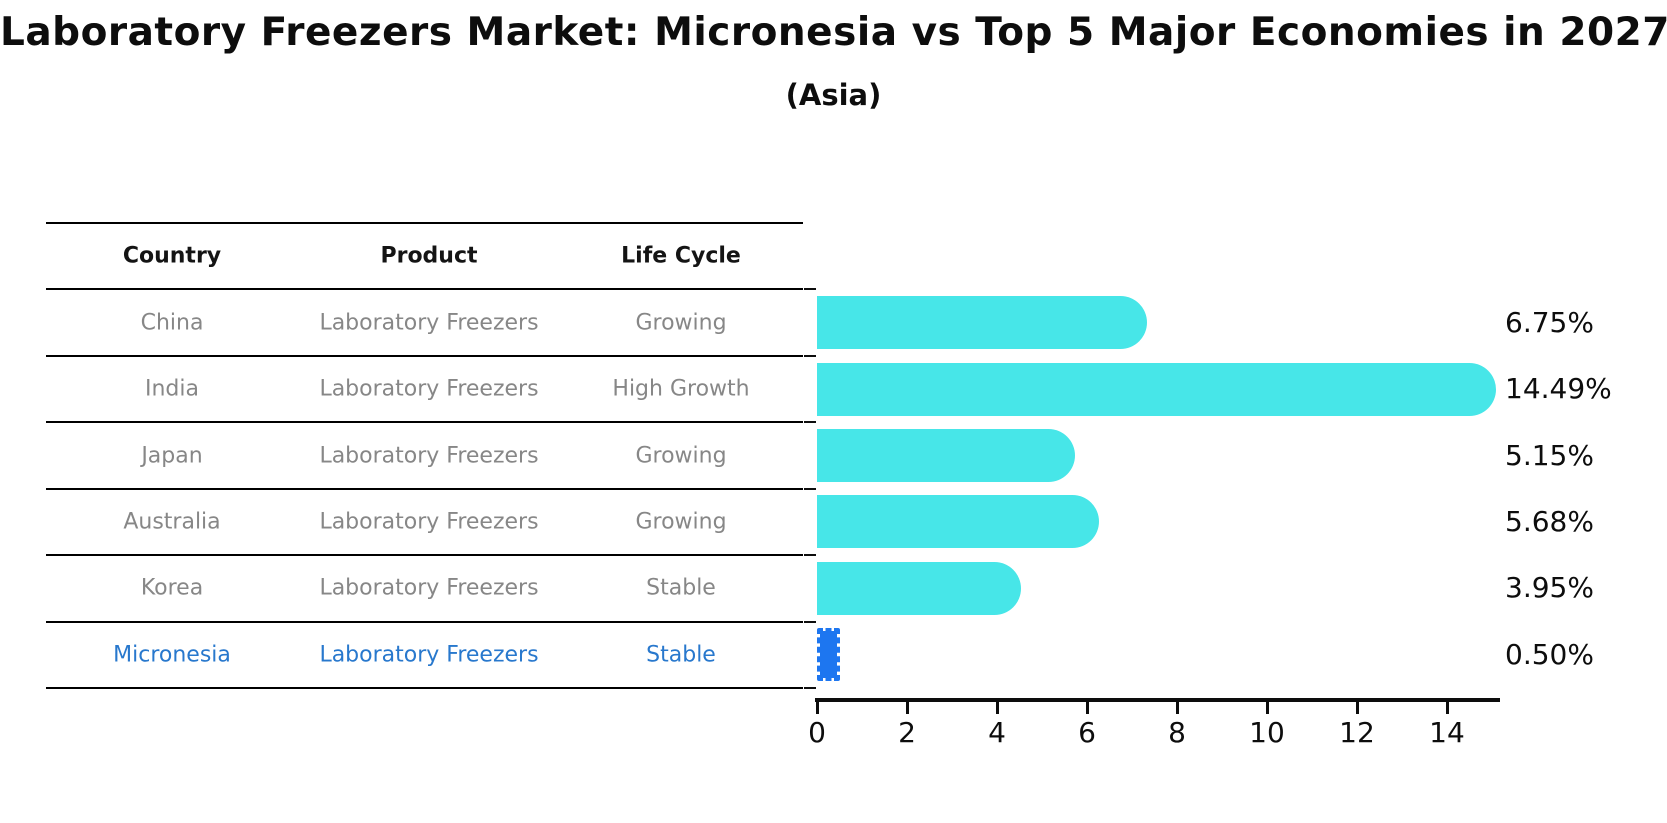  What do you see at coordinates (1549, 521) in the screenshot?
I see `bar-value-label: 5.68%` at bounding box center [1549, 521].